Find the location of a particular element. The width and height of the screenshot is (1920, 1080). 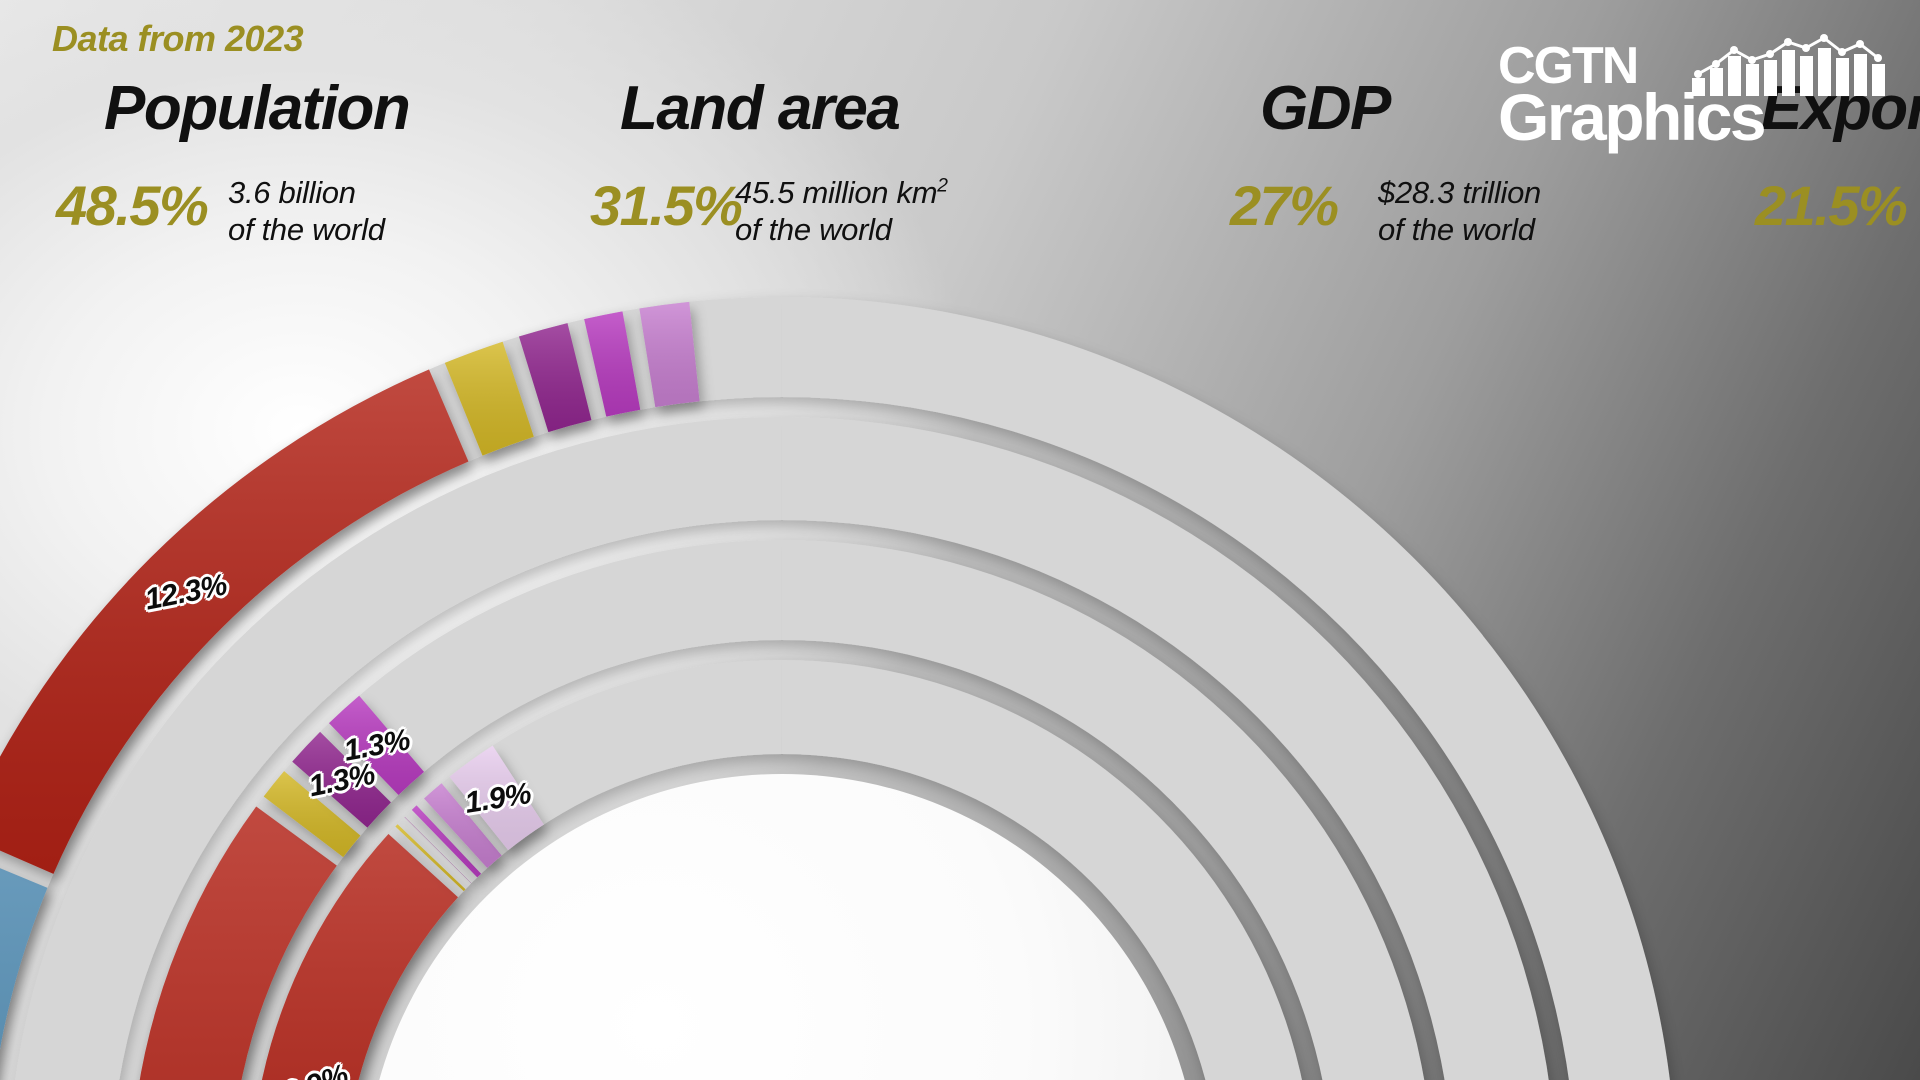

cgtn-graphics-logo: CGTN is located at coordinates (1698, 97).